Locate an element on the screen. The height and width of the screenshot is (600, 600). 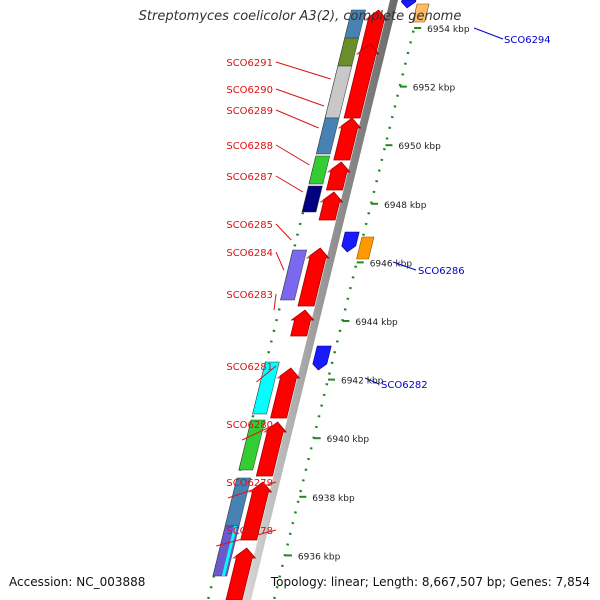
gene-label-right: SCO6286 is located at coordinates (441, 271).